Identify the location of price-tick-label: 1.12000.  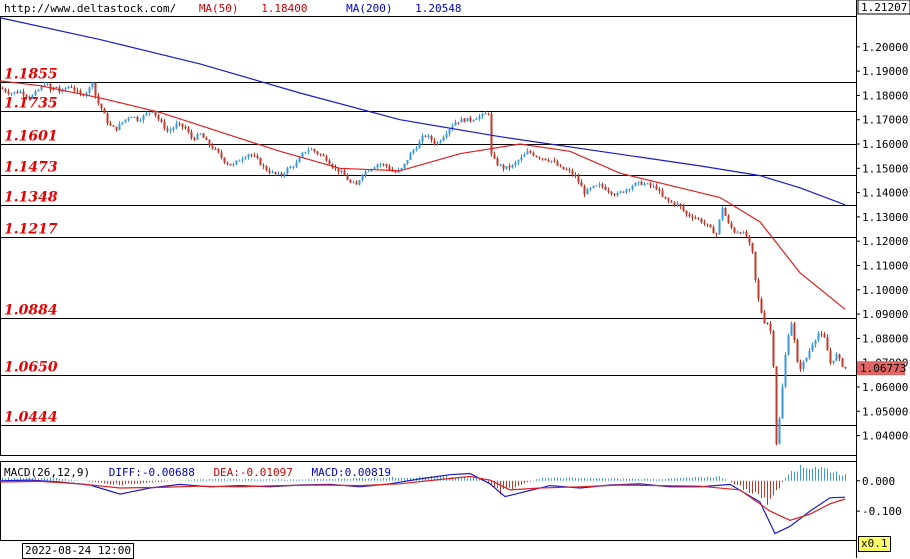
(885, 241).